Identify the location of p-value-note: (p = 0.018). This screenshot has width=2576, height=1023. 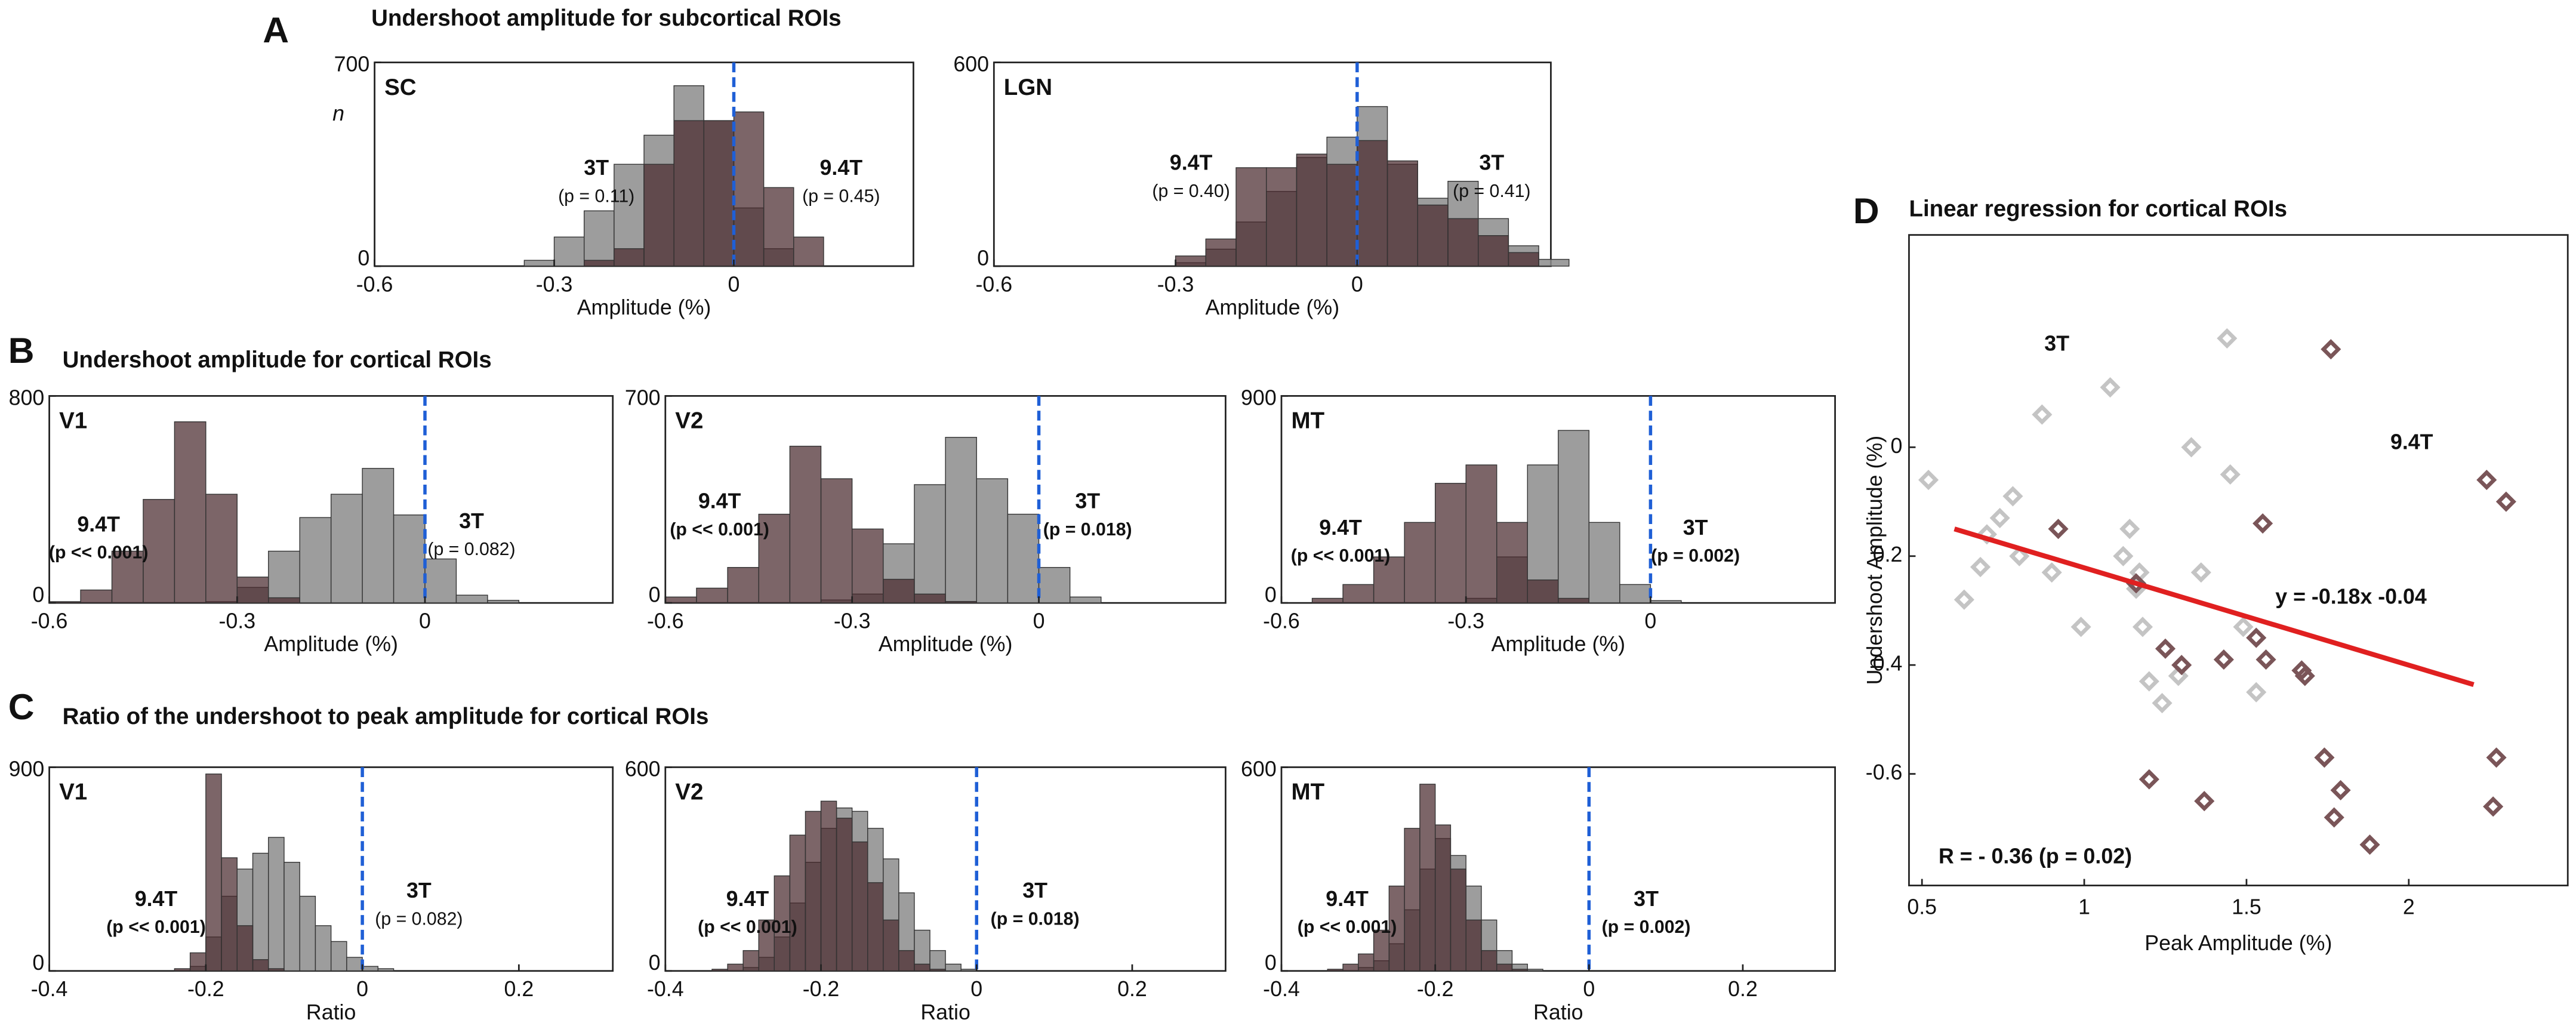
(1087, 530).